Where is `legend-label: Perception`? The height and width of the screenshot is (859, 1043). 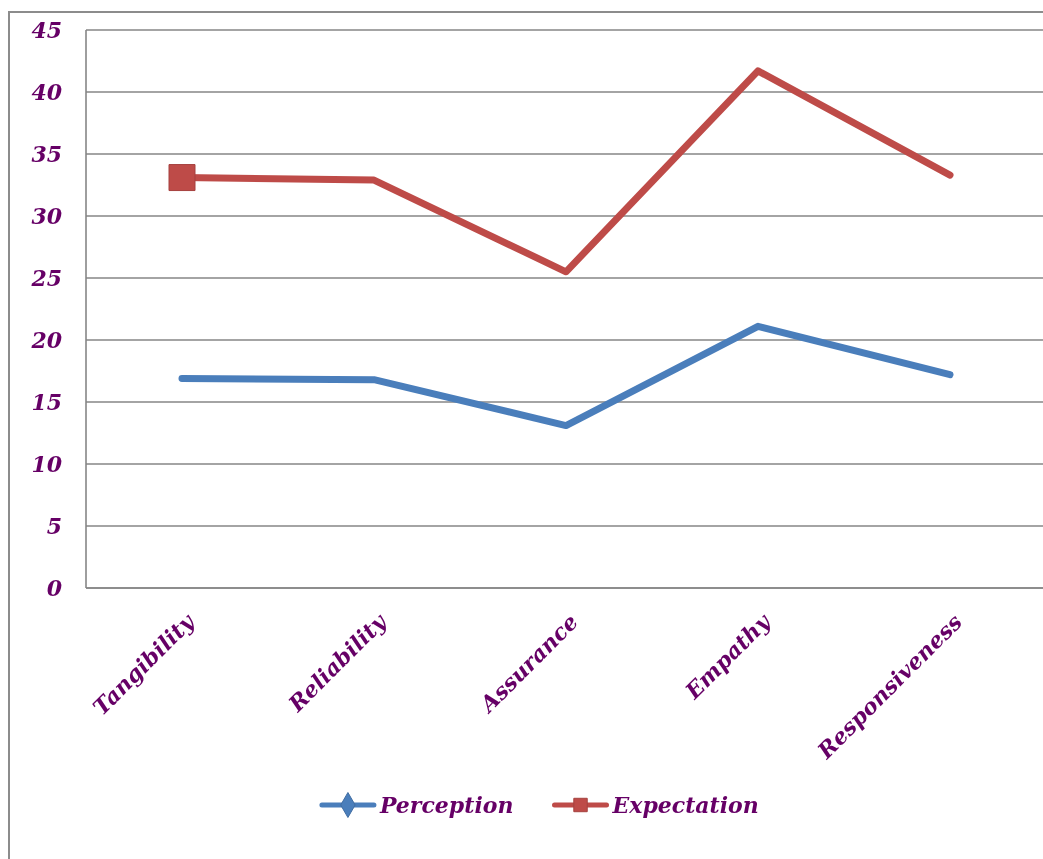 legend-label: Perception is located at coordinates (446, 804).